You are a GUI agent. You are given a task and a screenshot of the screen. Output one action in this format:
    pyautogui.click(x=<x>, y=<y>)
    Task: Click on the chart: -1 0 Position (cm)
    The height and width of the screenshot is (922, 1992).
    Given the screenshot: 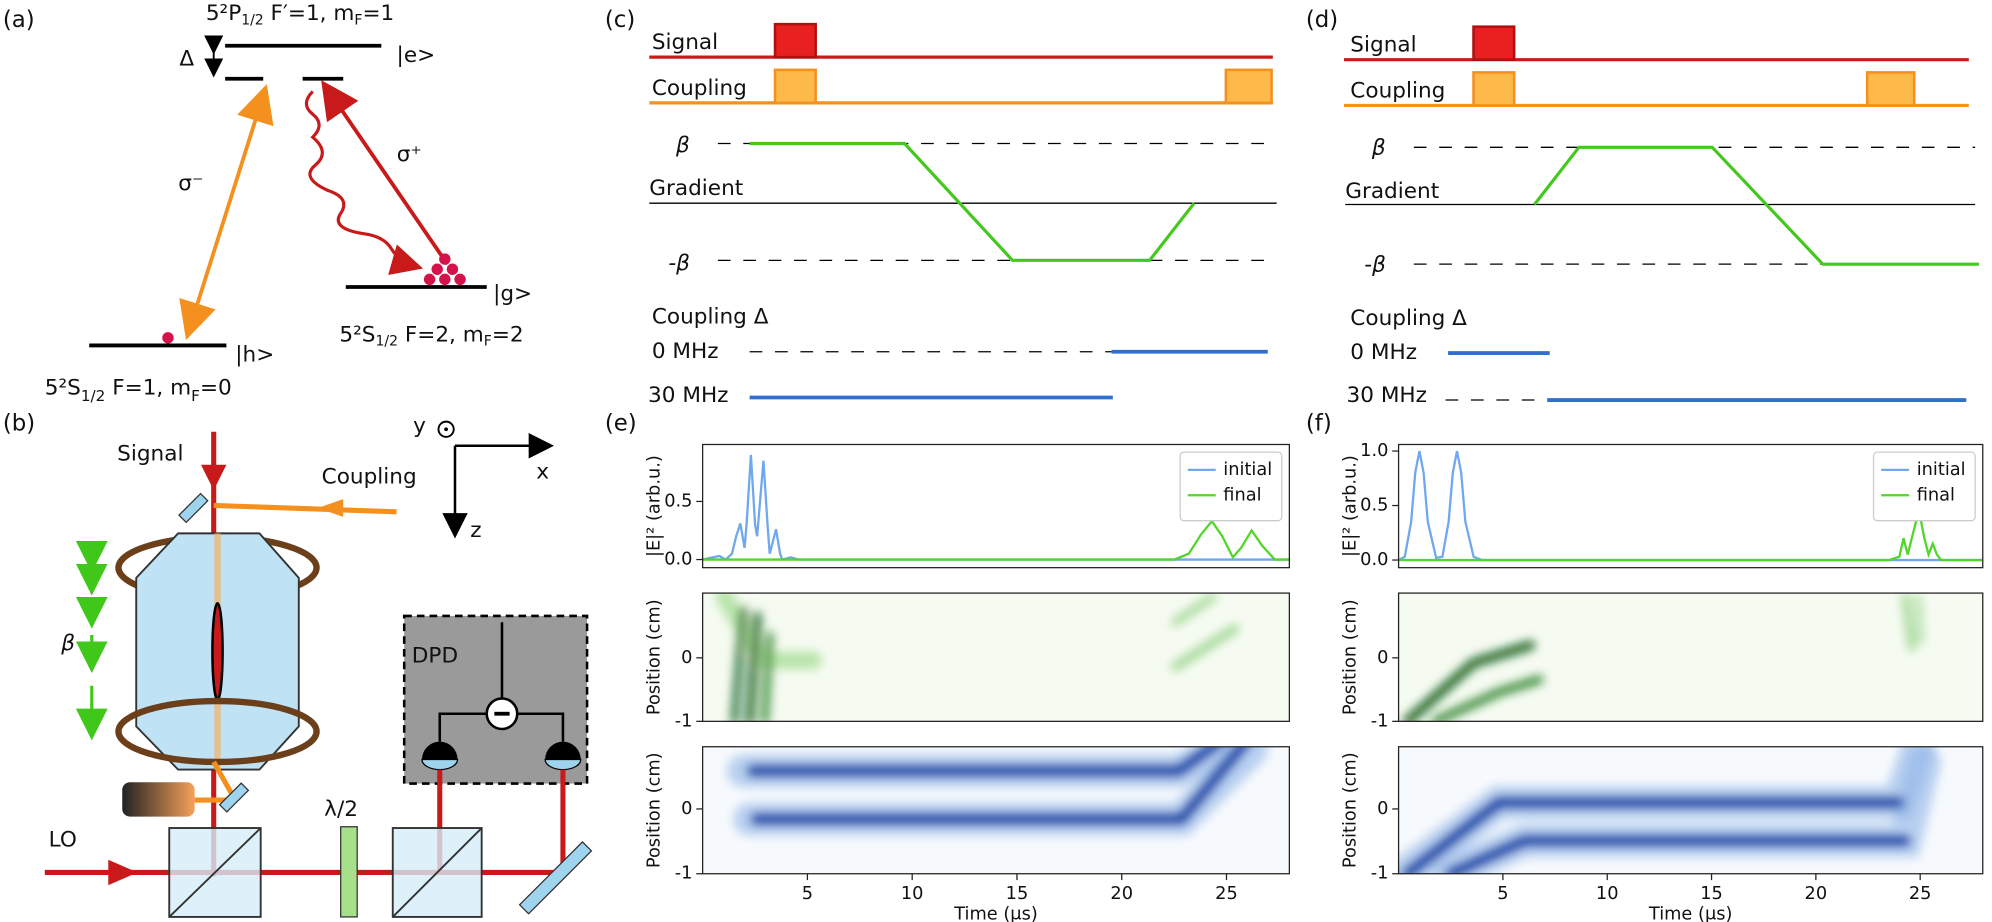 What is the action you would take?
    pyautogui.click(x=1662, y=661)
    